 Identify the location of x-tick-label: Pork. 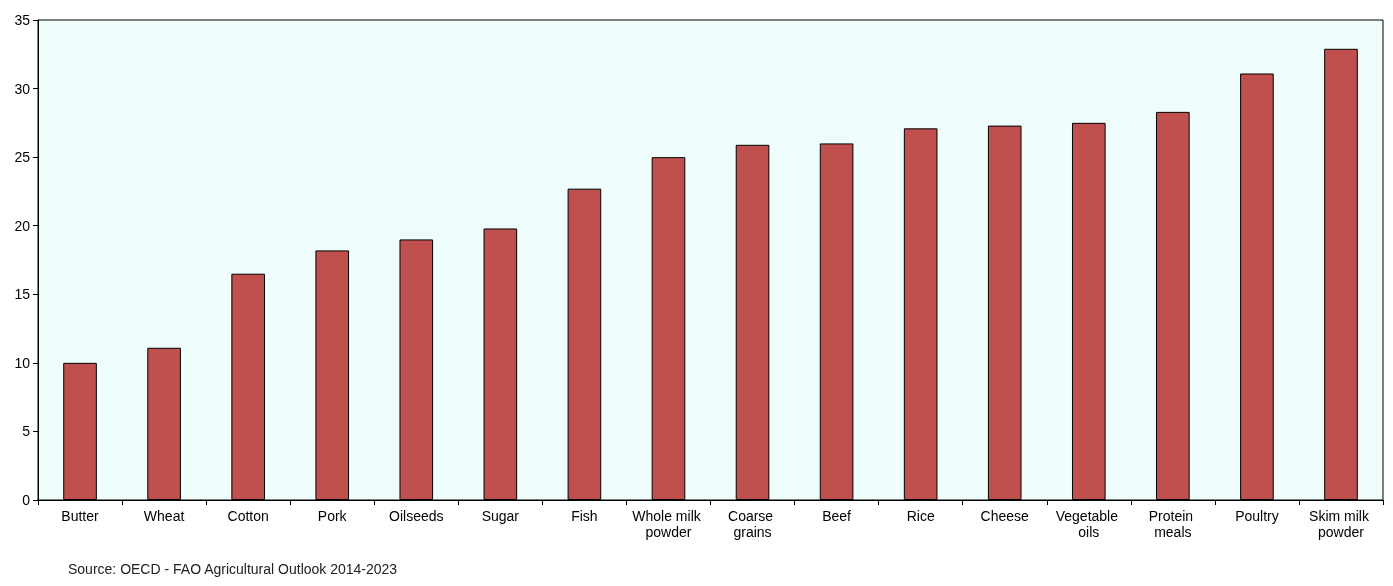
(332, 516).